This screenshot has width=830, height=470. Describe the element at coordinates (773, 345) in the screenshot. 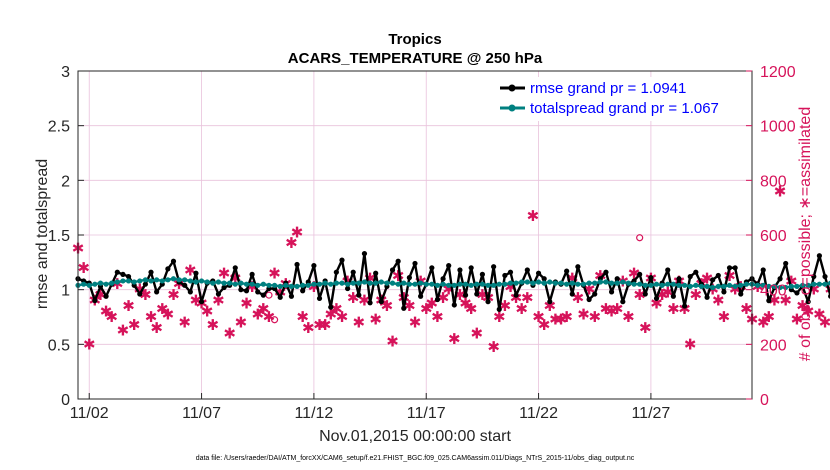

I see `y-tick-label-right: 200` at that location.